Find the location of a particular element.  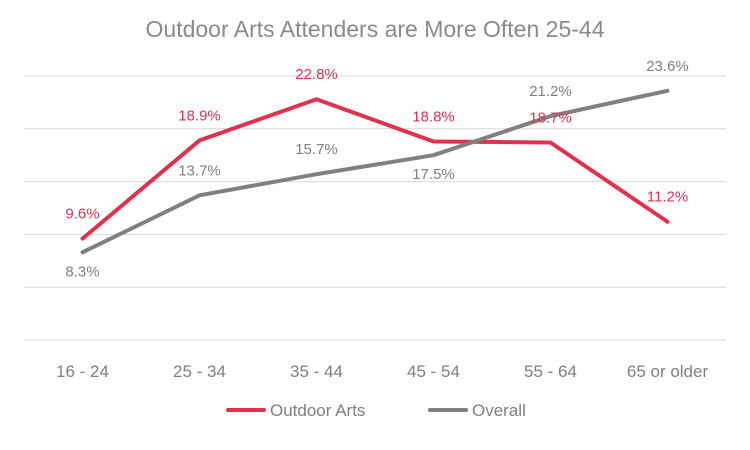

data-label: 18.9% is located at coordinates (199, 115).